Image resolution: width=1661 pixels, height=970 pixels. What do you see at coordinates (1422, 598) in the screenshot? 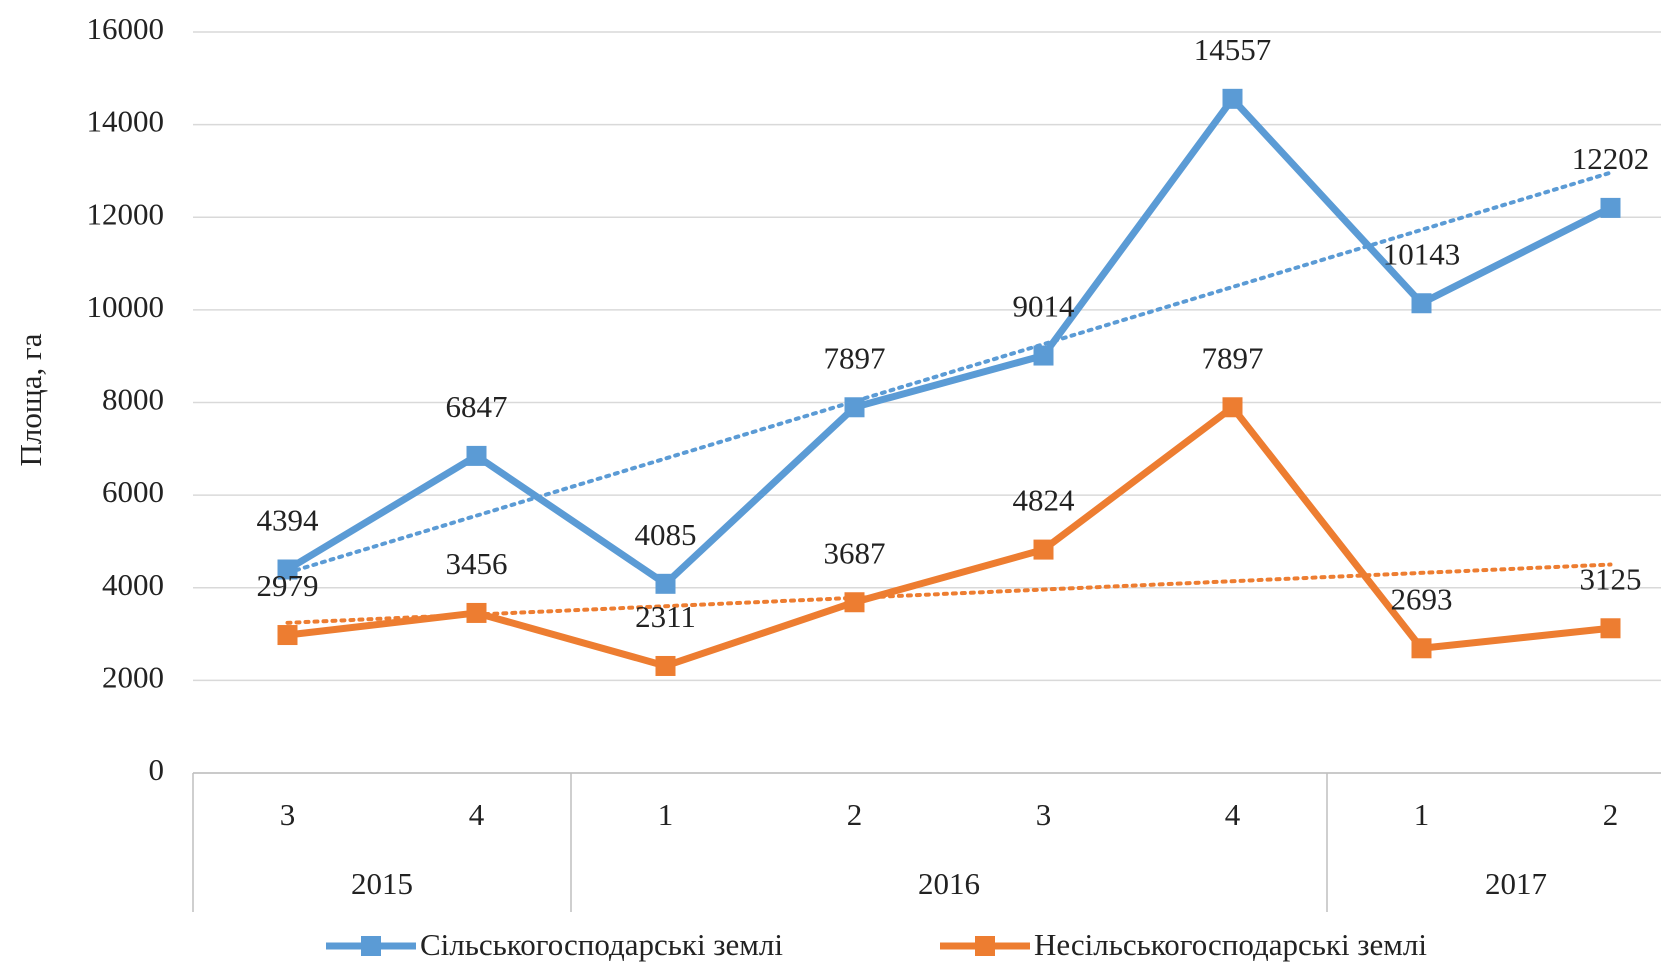
I see `data-label: 2693` at bounding box center [1422, 598].